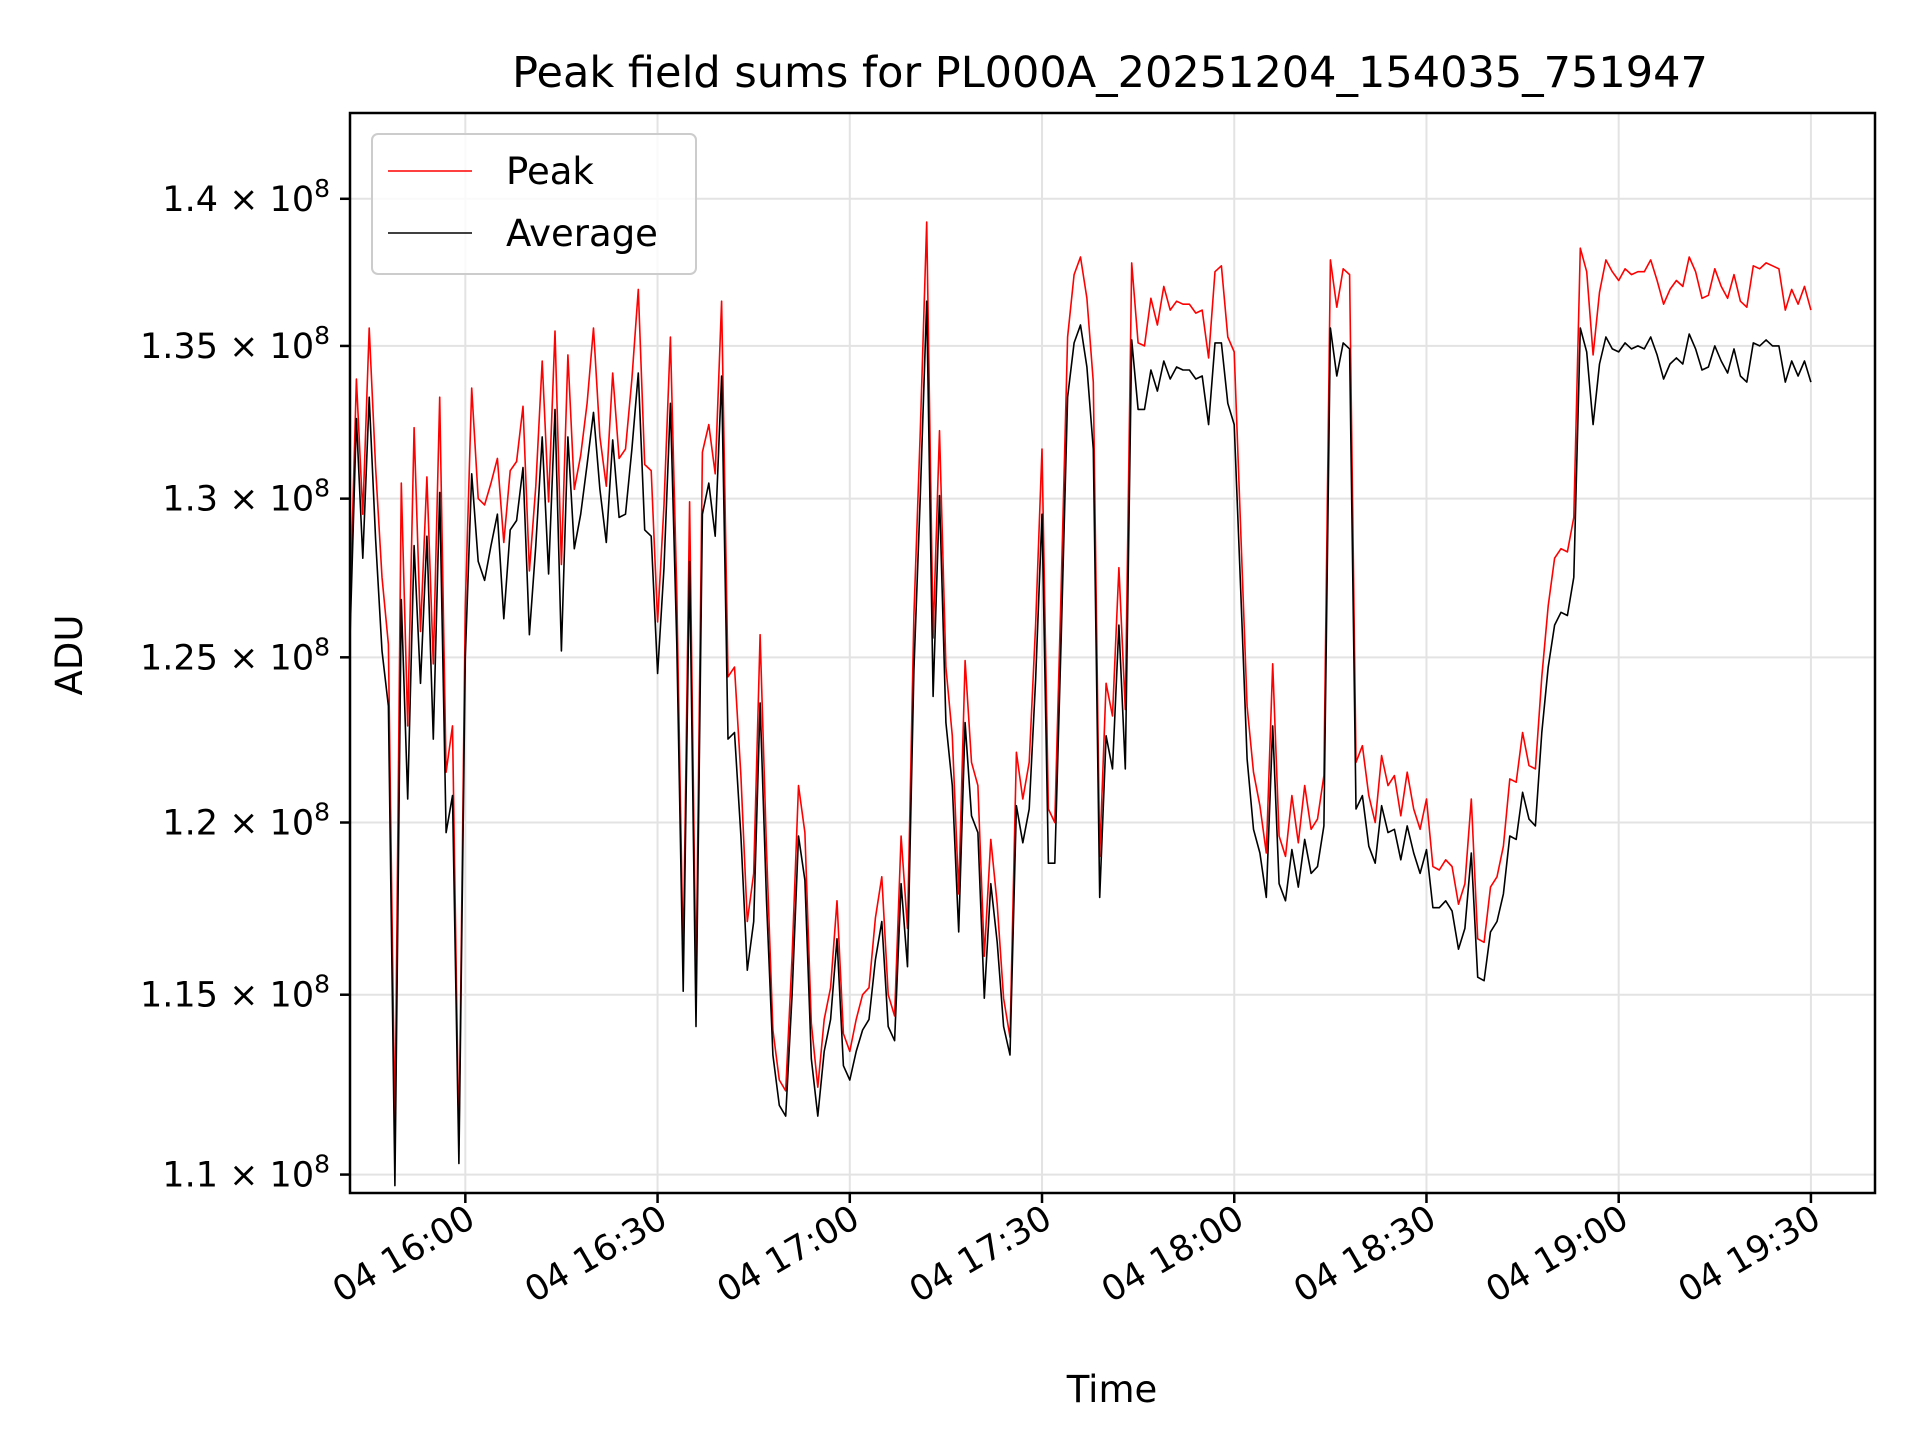 Image resolution: width=1920 pixels, height=1440 pixels. I want to click on y-tick-mantissa: 1.4, so click(195, 200).